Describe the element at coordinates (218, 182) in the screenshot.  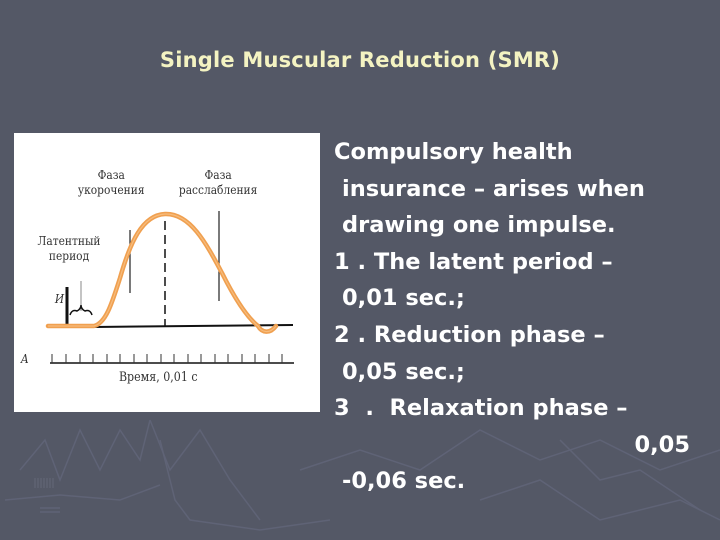
I see `relaxation-phase-label: Фаза расслабления` at that location.